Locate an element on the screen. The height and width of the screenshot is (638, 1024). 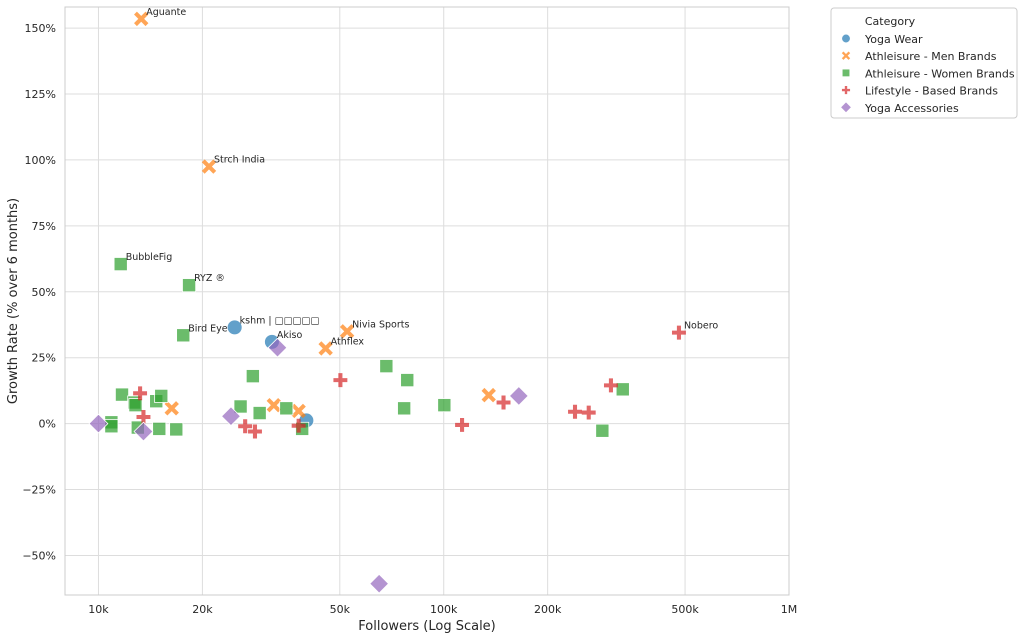
point-label: BubbleFig is located at coordinates (149, 257).